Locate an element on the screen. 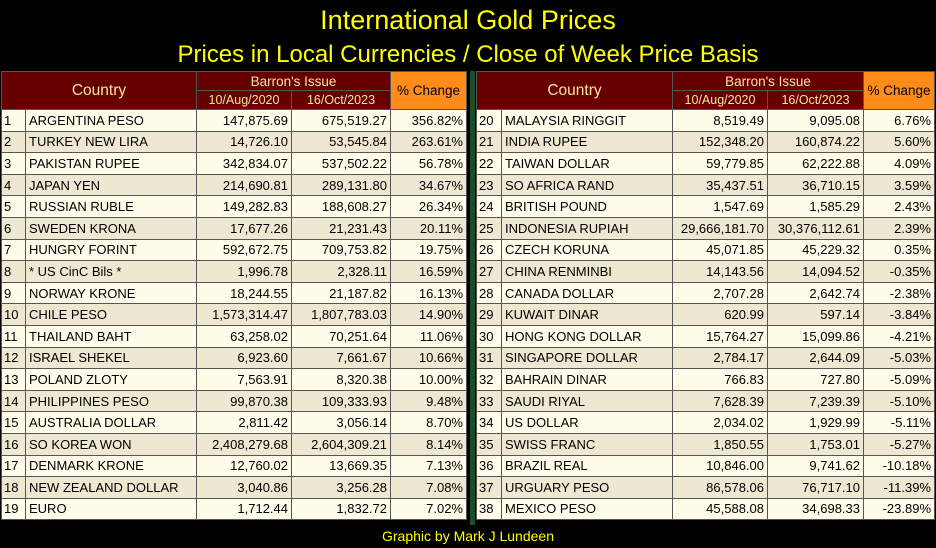 The width and height of the screenshot is (936, 548). table-row: 32 BAHRAIN DINAR 766.83 727.80 -5.09% is located at coordinates (705, 379).